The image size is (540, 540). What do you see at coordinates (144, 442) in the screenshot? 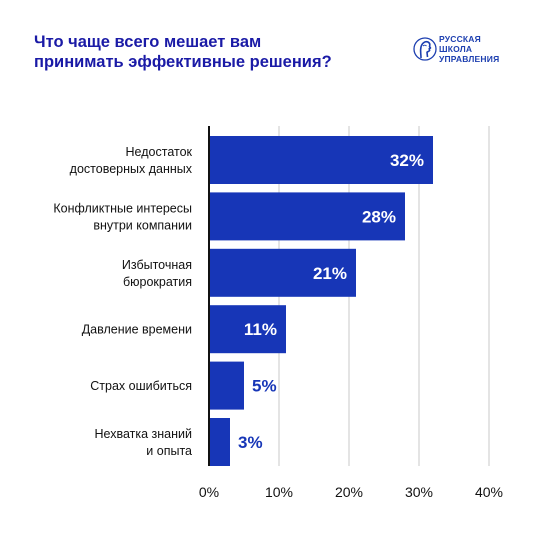
I see `category-label: Нехватка знаний и опыта` at bounding box center [144, 442].